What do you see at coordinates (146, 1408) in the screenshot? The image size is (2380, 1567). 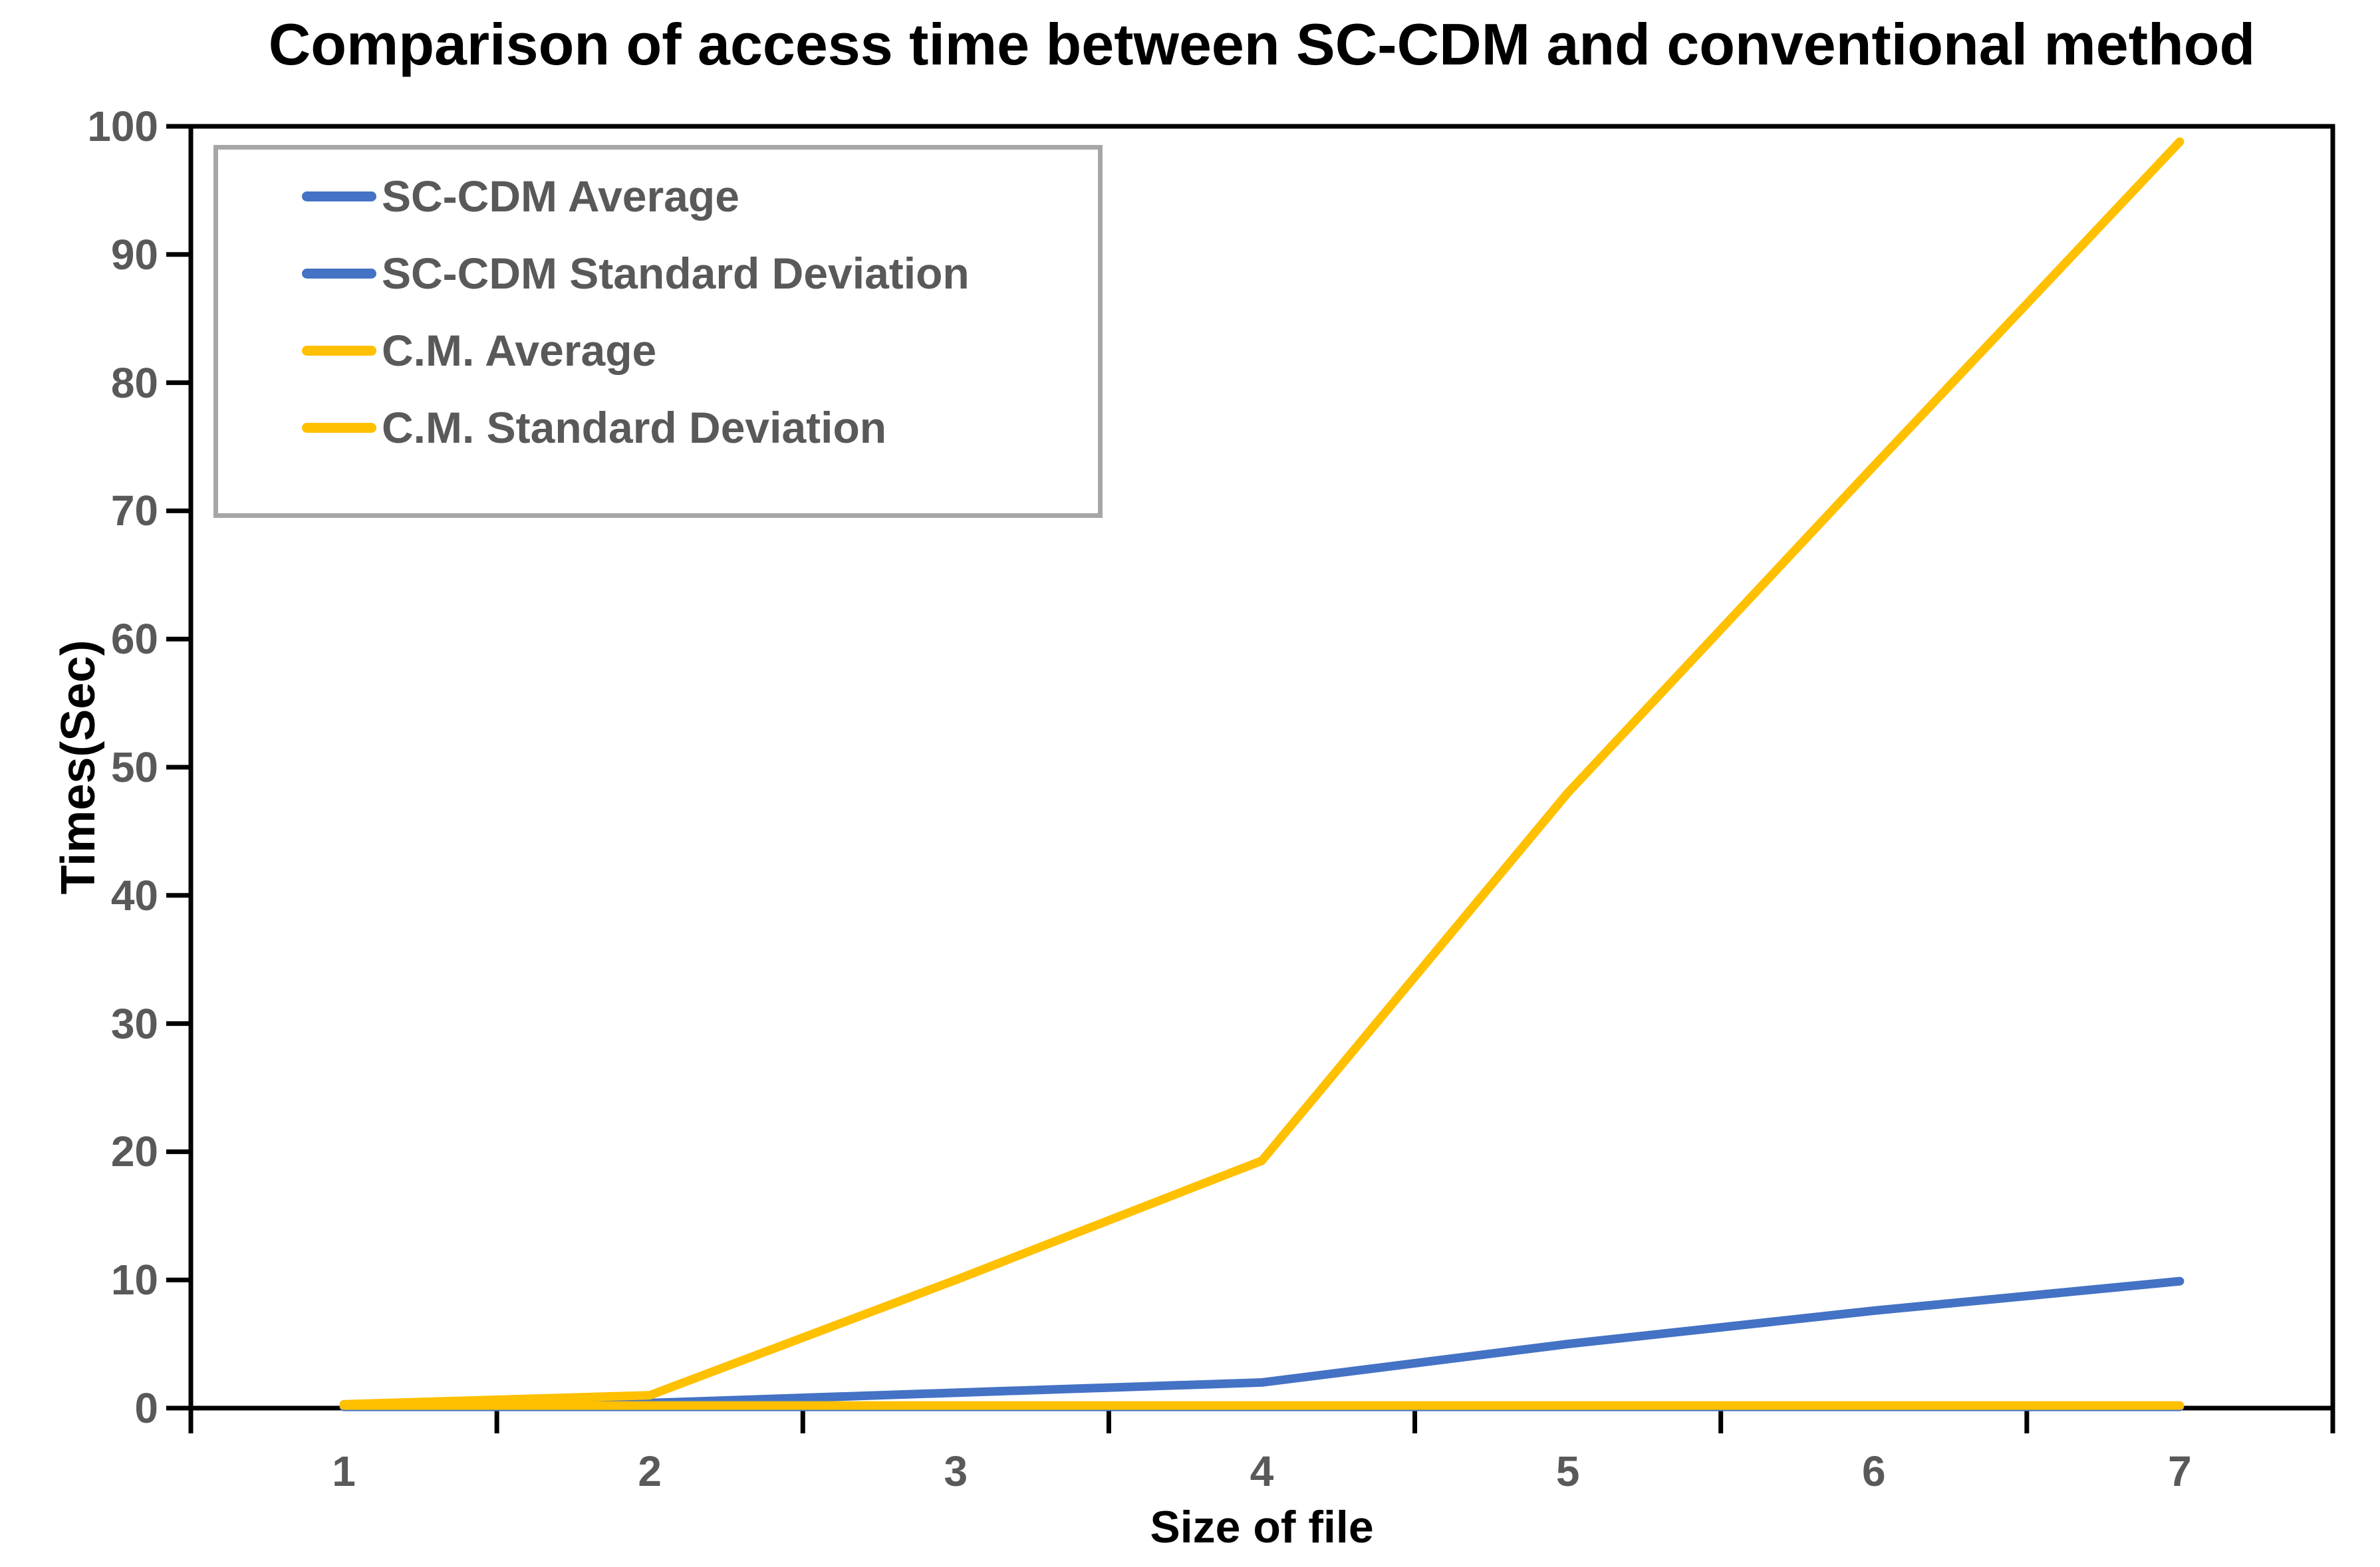 I see `y-tick-label: 0` at bounding box center [146, 1408].